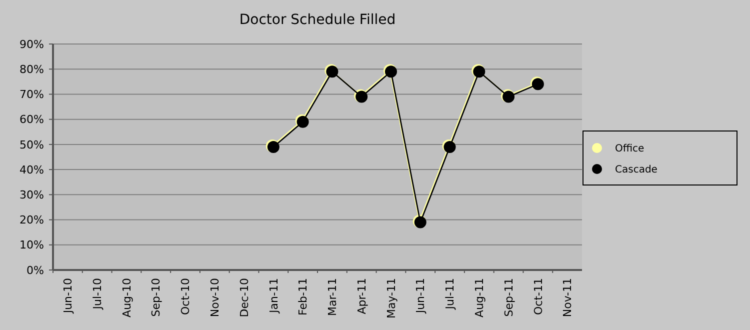  Describe the element at coordinates (32, 95) in the screenshot. I see `y-tick-label: 70%` at that location.